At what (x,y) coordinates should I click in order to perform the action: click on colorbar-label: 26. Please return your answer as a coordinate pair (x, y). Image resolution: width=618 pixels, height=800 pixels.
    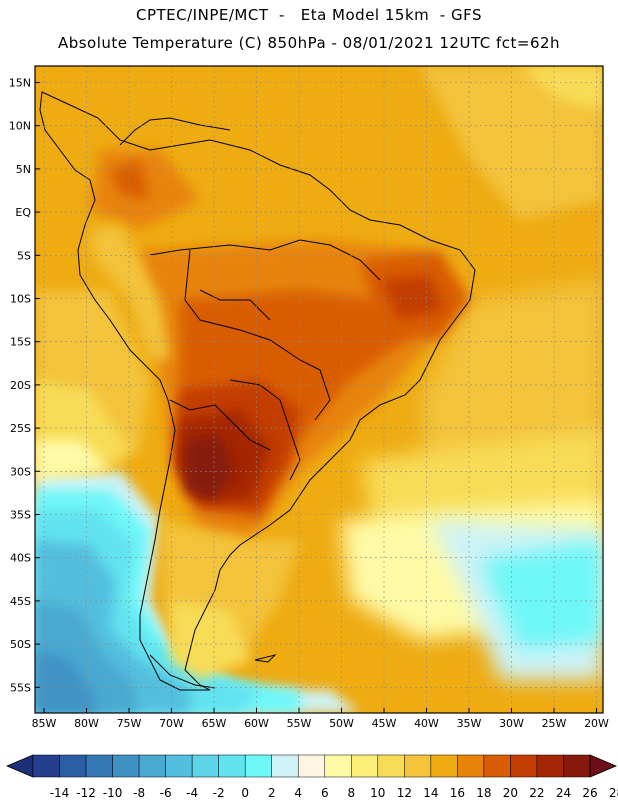
    Looking at the image, I should click on (589, 793).